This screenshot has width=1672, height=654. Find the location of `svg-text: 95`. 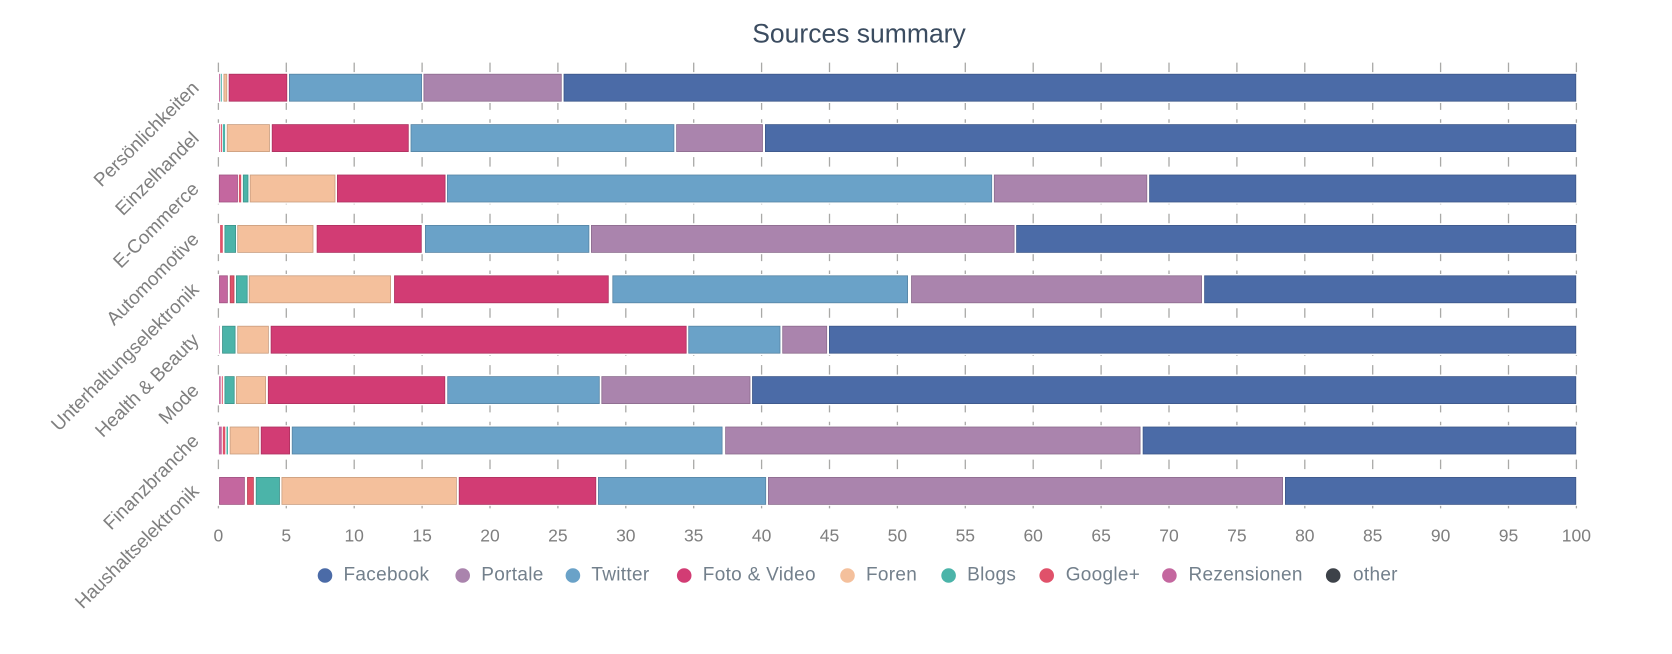

svg-text: 95 is located at coordinates (1508, 536).